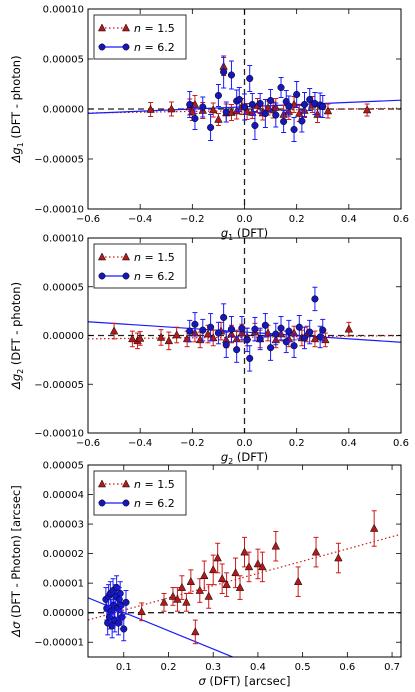 The image size is (415, 692). What do you see at coordinates (88, 443) in the screenshot?
I see `x-tick-label: −0.6` at bounding box center [88, 443].